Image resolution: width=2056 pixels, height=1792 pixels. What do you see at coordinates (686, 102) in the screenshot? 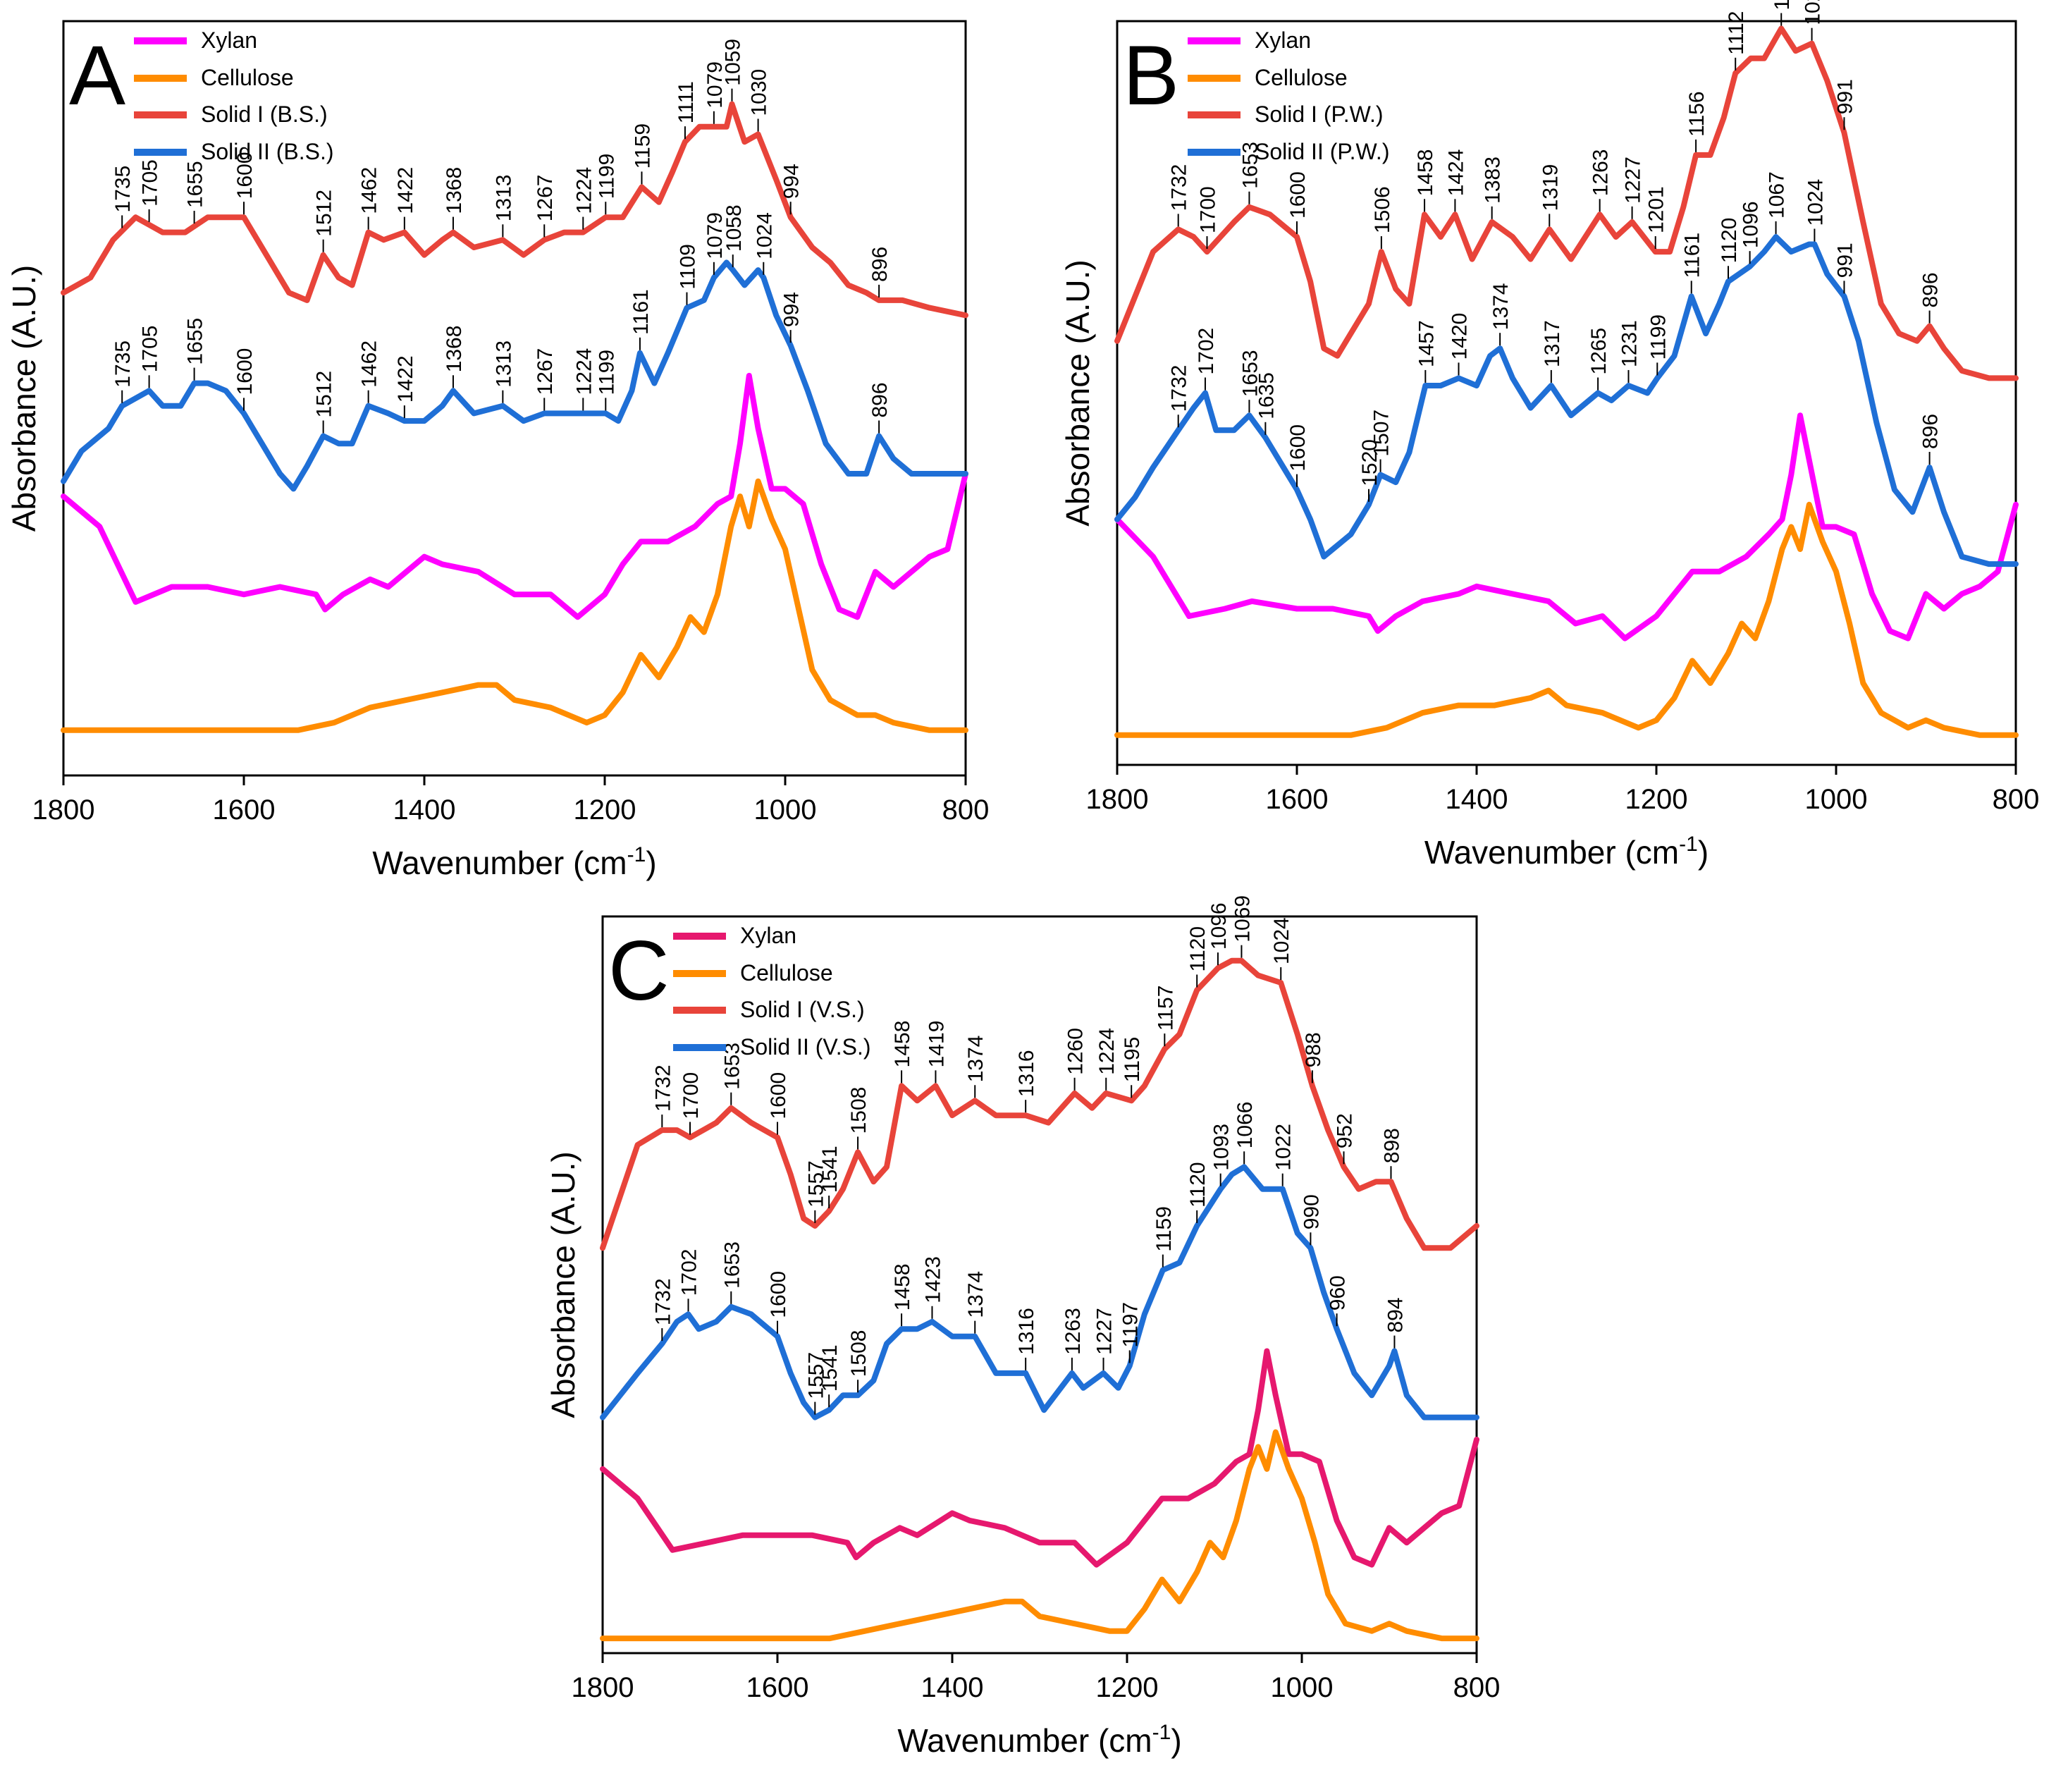
I see `peak-label: 1111` at bounding box center [686, 102].